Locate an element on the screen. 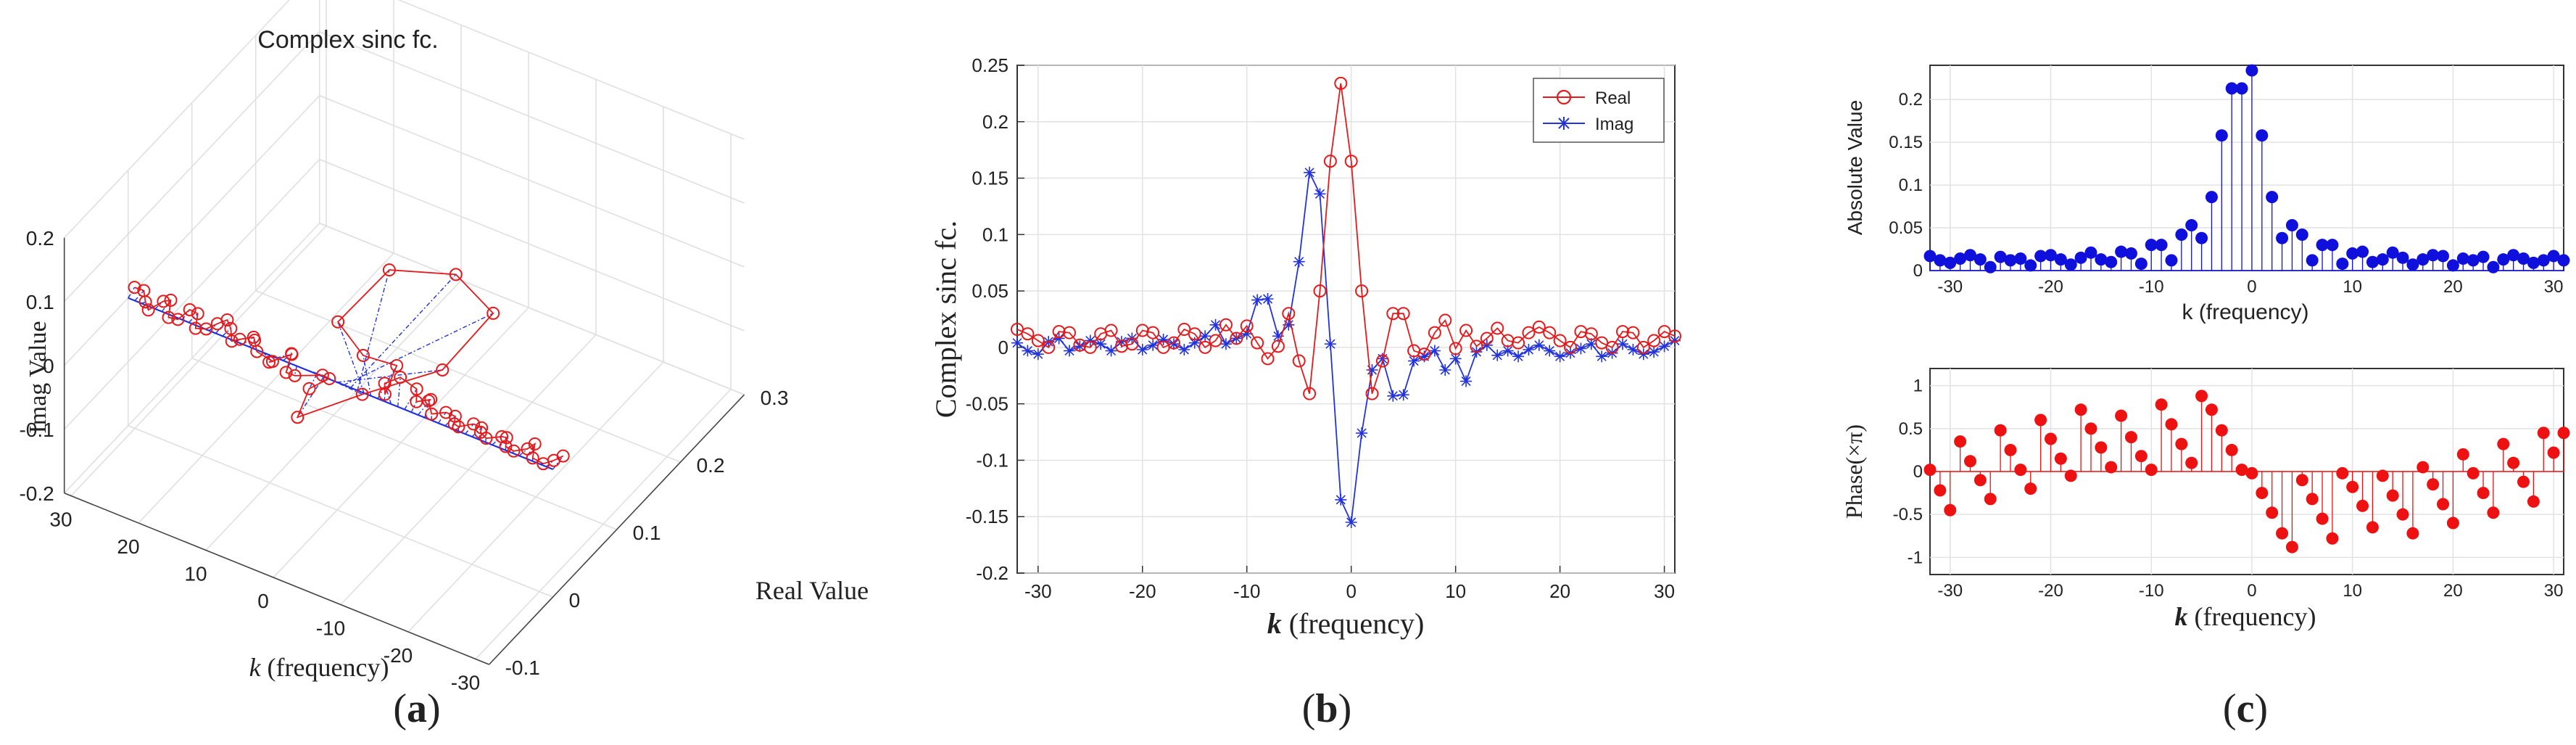 This screenshot has width=2576, height=745. c1-x-tick-label: 0 is located at coordinates (2251, 287).